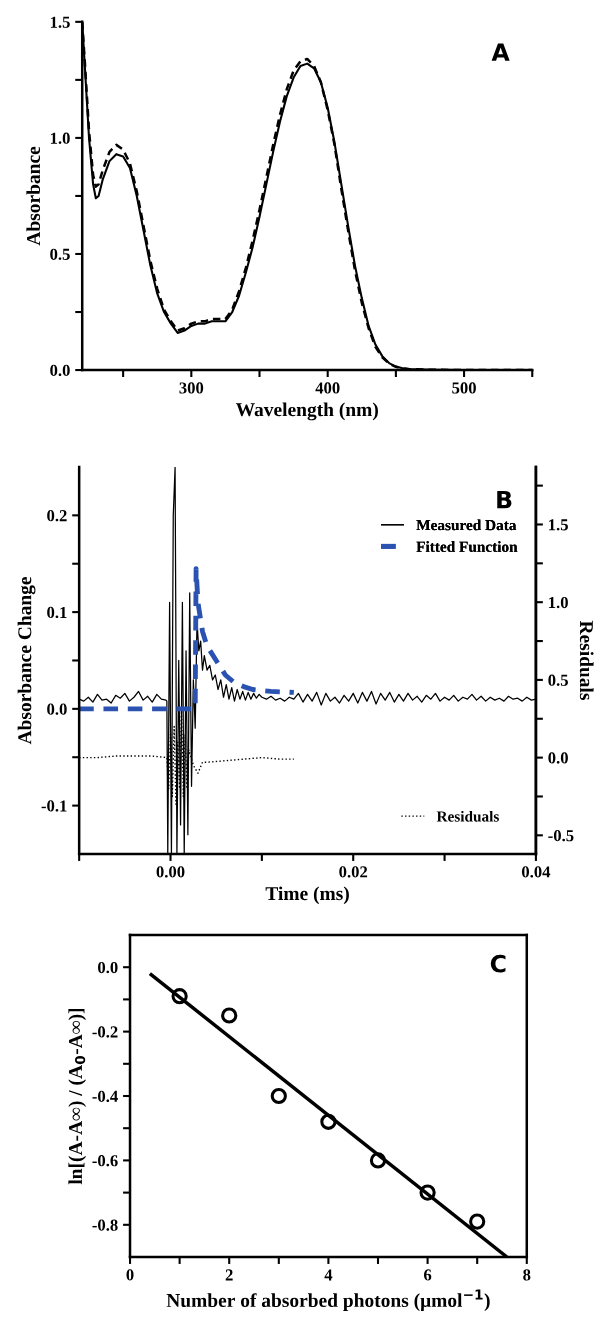  What do you see at coordinates (130, 1275) in the screenshot?
I see `x-tick-label: 0` at bounding box center [130, 1275].